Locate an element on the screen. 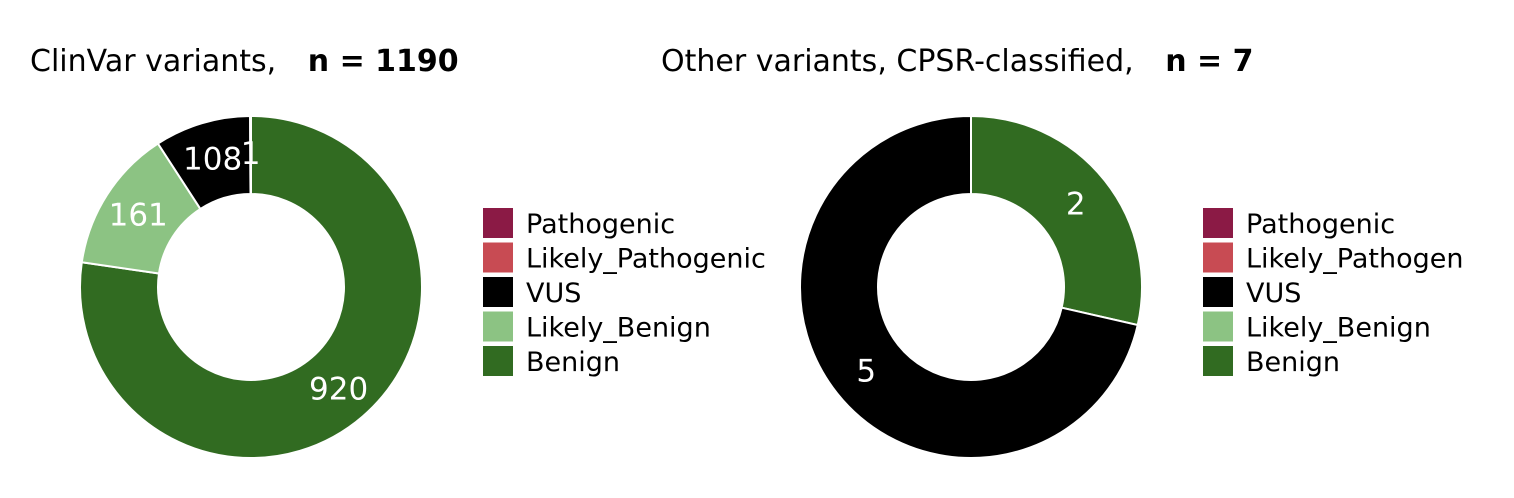 The width and height of the screenshot is (1514, 498). clinvar-slice-label-likely-pathogenic: 1 is located at coordinates (251, 154).